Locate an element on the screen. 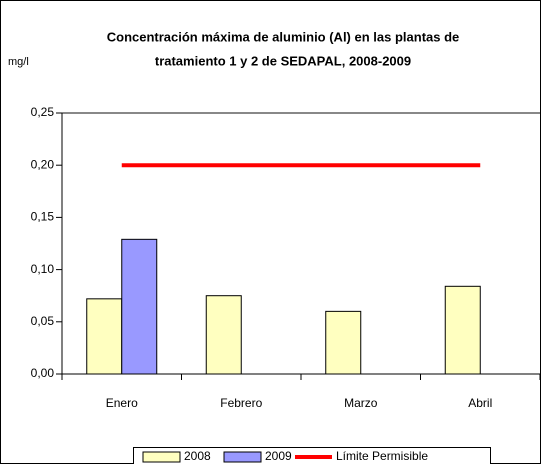  chart-title: tratamiento 1 y 2 de SEDAPAL, 2008-2009 is located at coordinates (283, 60).